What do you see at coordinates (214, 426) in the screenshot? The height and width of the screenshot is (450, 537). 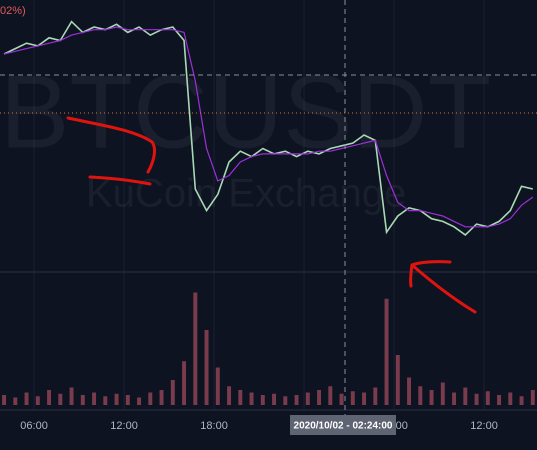 I see `x-tick-label: 18:00` at bounding box center [214, 426].